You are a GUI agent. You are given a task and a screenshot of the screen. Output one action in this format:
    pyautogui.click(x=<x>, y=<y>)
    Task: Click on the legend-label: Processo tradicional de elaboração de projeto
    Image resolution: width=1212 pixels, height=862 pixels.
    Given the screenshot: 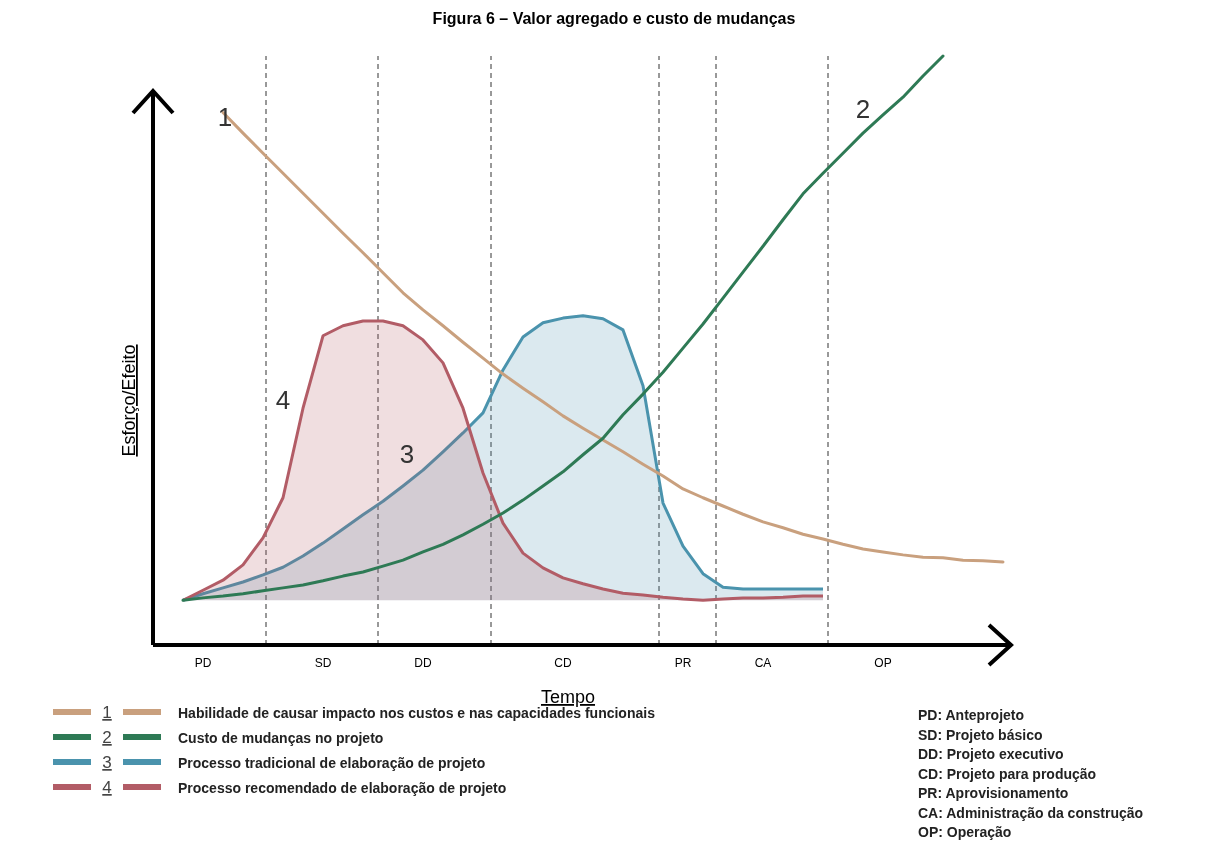 What is the action you would take?
    pyautogui.click(x=332, y=763)
    